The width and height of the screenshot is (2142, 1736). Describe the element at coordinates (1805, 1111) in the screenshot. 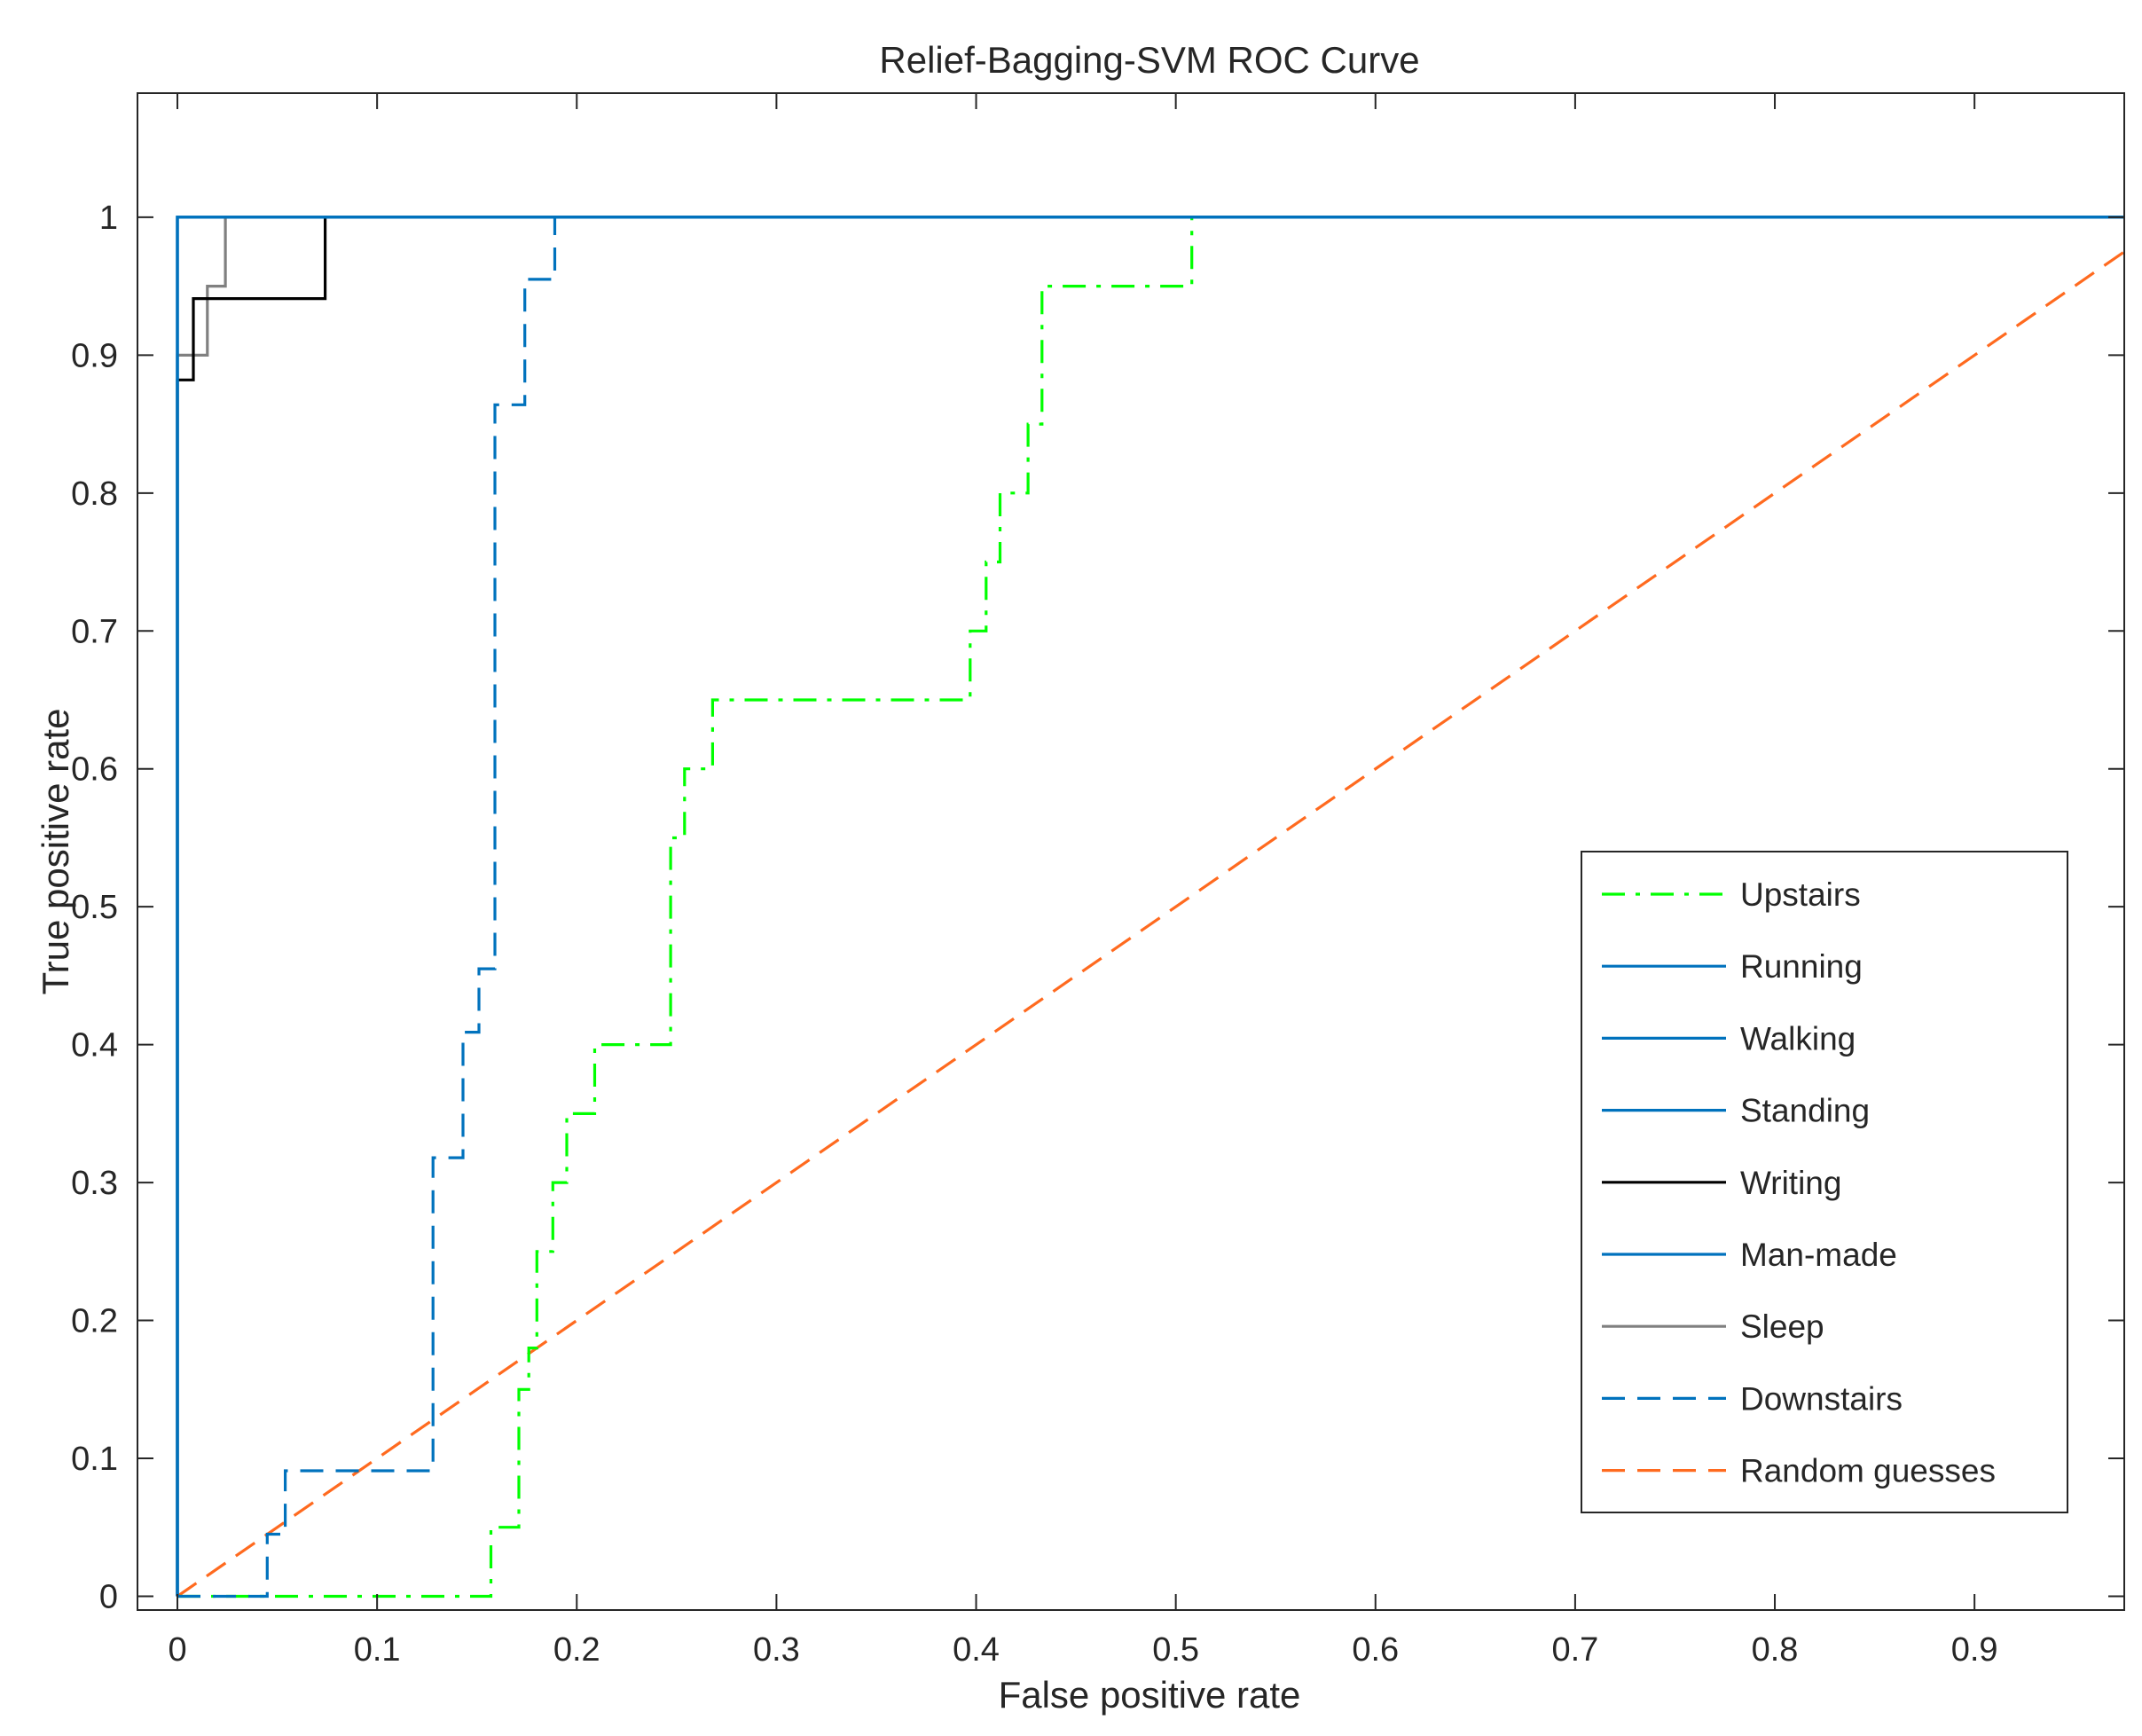

I see `legend-label-standing: Standing` at that location.